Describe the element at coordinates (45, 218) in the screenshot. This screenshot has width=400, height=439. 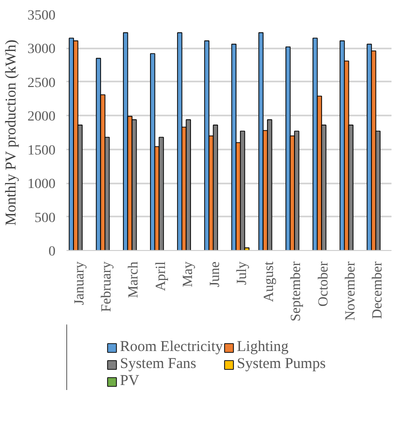
I see `y-tick-label: 500` at that location.